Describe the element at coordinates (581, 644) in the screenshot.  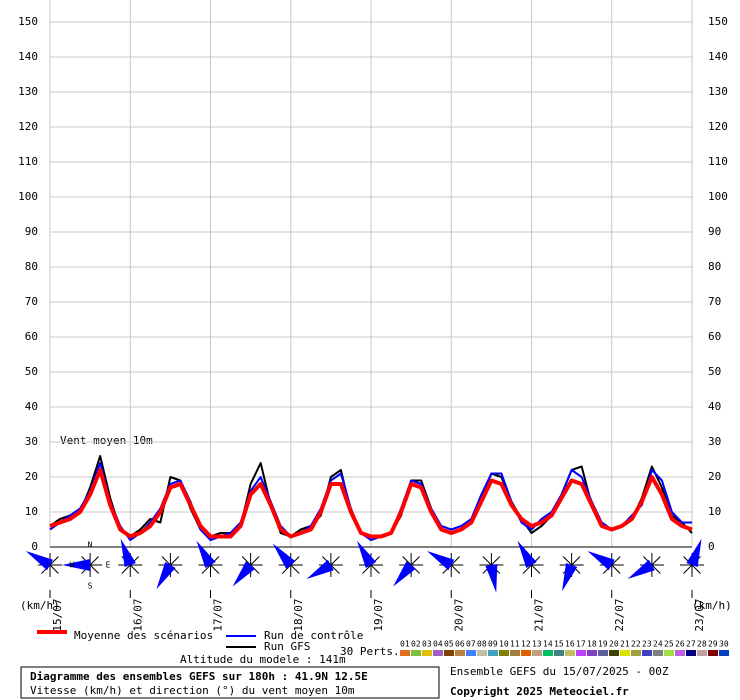
I see `perturbation-label: 17` at that location.